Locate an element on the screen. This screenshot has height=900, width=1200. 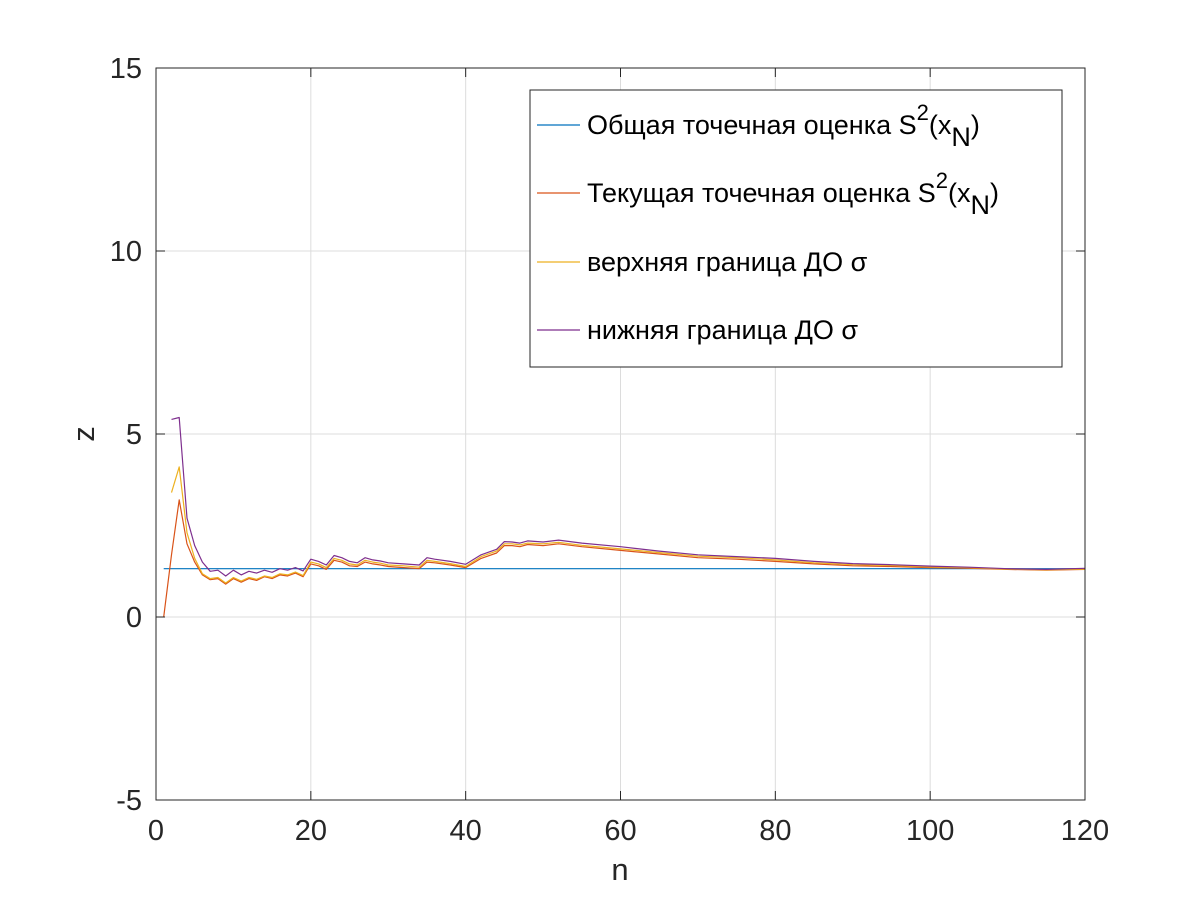
series-line-current-estimate is located at coordinates (624, 558).